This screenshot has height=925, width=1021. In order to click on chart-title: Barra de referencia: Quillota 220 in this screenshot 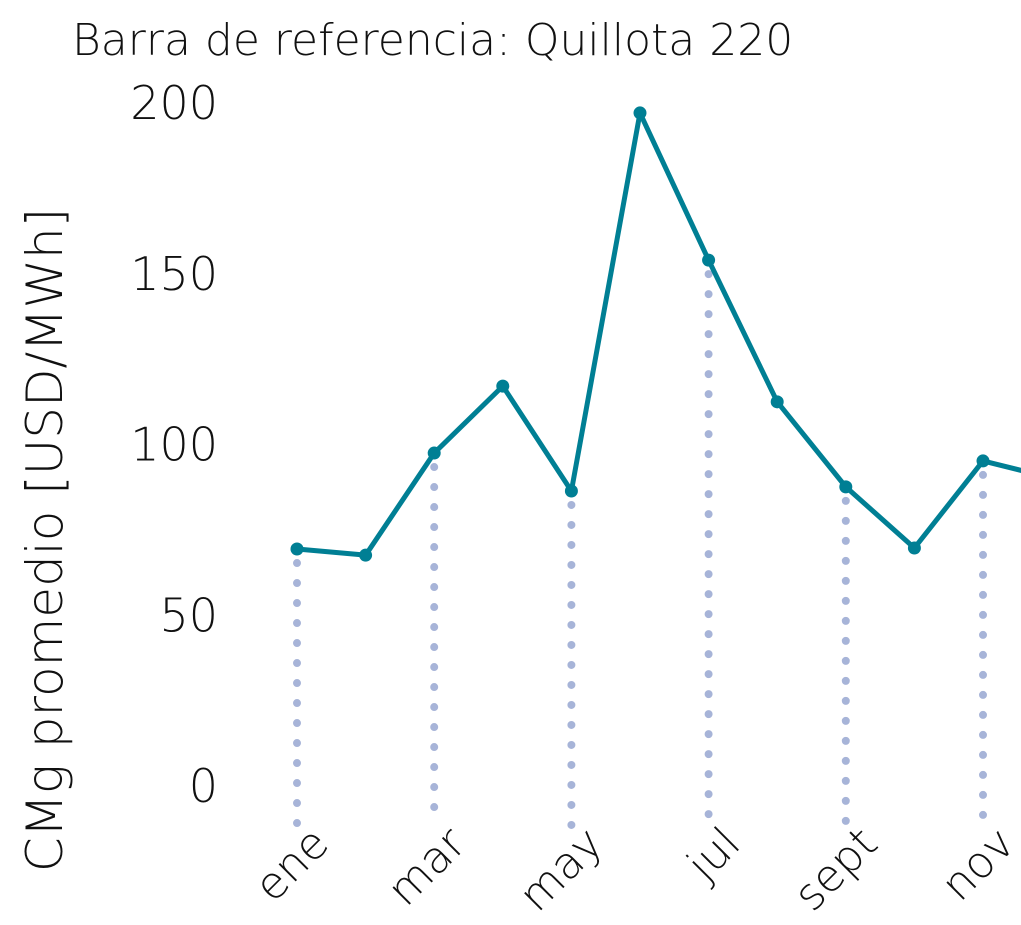, I will do `click(432, 40)`.